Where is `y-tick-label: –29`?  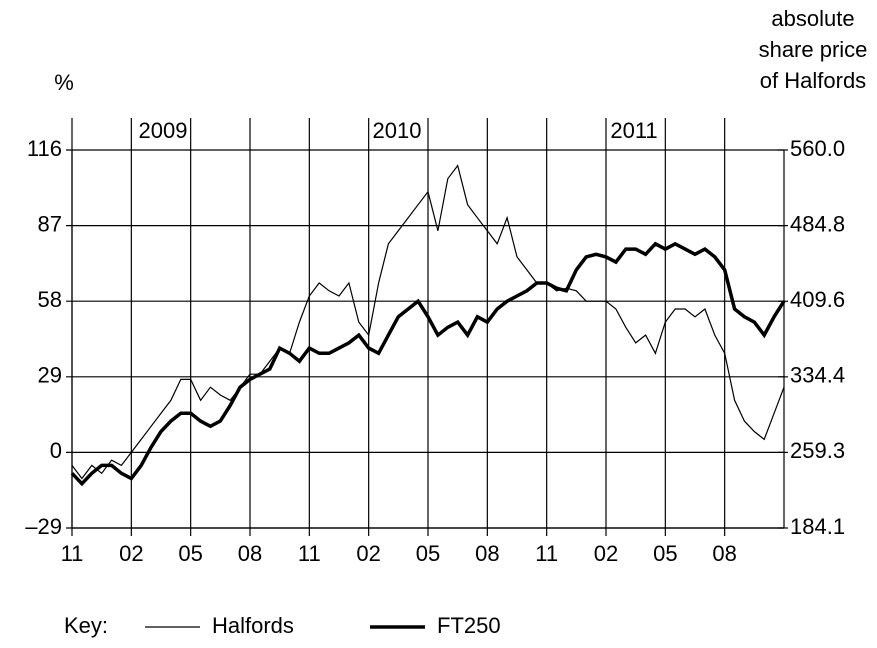 y-tick-label: –29 is located at coordinates (43, 526).